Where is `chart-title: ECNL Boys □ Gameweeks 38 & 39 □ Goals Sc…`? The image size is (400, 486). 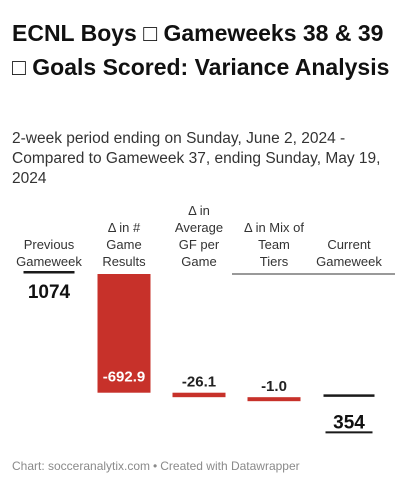
chart-title: ECNL Boys □ Gameweeks 38 & 39 □ Goals Sc… is located at coordinates (201, 50).